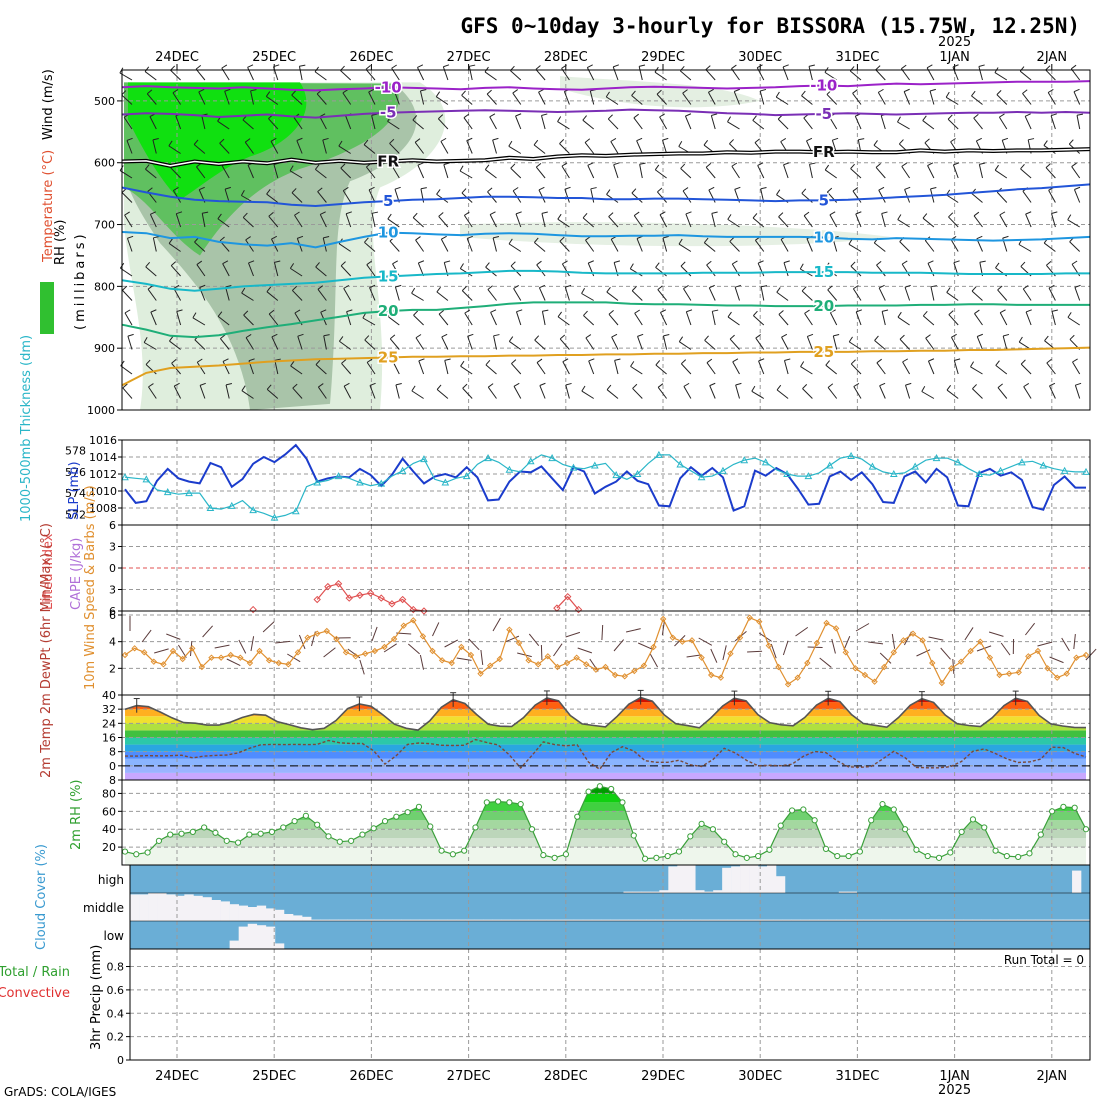  Describe the element at coordinates (35, 993) in the screenshot. I see `convective-label: Convective` at that location.